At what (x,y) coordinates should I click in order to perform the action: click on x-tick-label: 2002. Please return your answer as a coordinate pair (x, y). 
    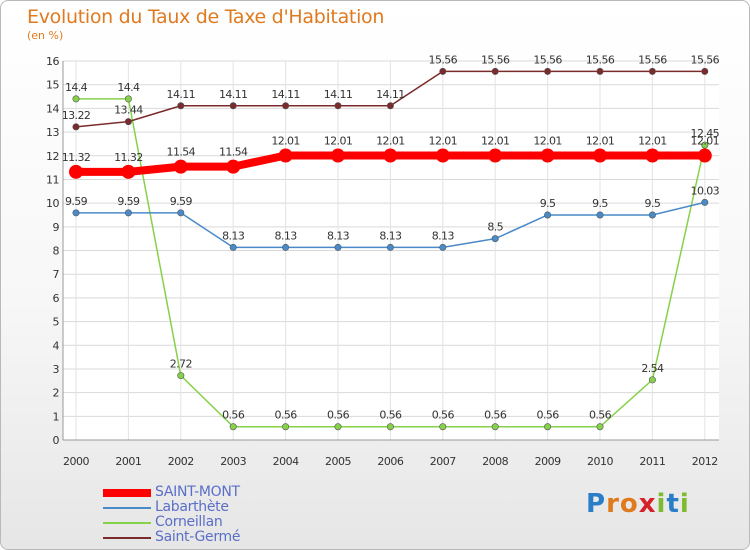
    Looking at the image, I should click on (181, 461).